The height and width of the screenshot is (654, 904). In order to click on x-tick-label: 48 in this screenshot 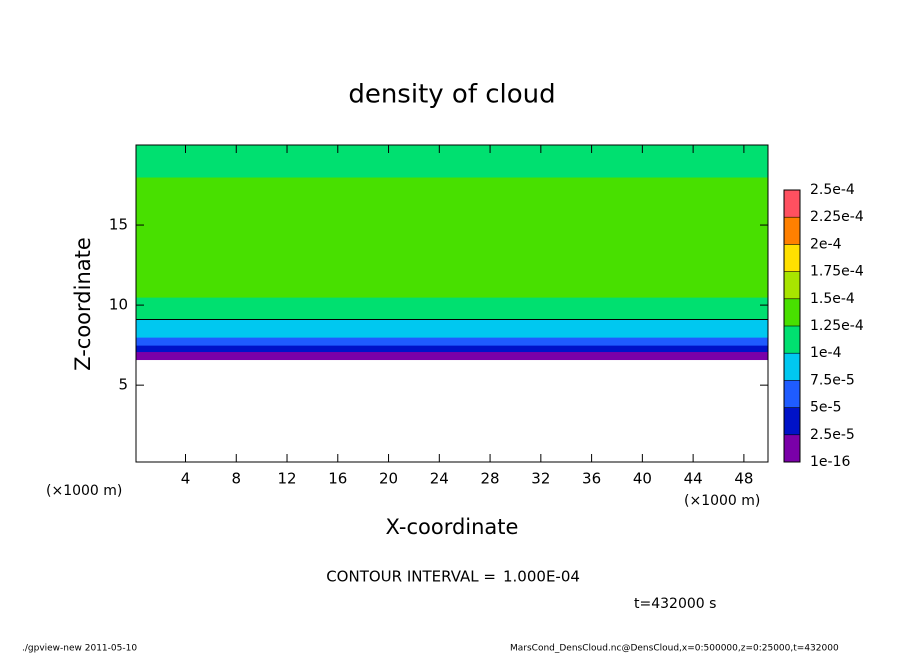, I will do `click(743, 479)`.